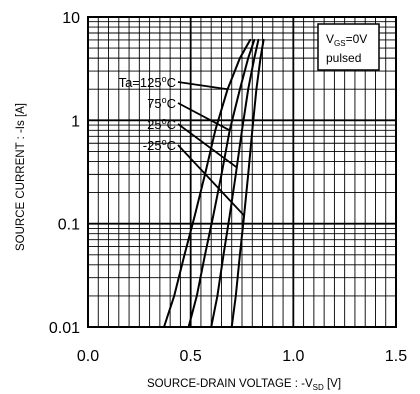 The width and height of the screenshot is (420, 394). What do you see at coordinates (346, 40) in the screenshot?
I see `legend-line1: VGS=0V` at bounding box center [346, 40].